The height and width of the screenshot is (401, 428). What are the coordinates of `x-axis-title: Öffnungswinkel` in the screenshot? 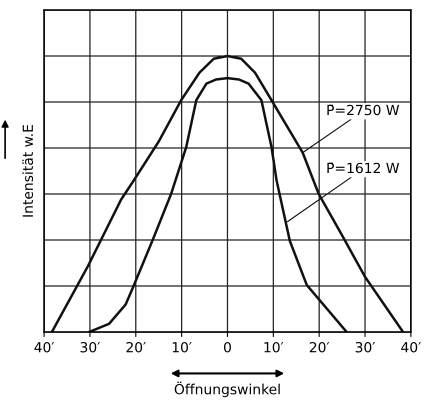 It's located at (227, 390).